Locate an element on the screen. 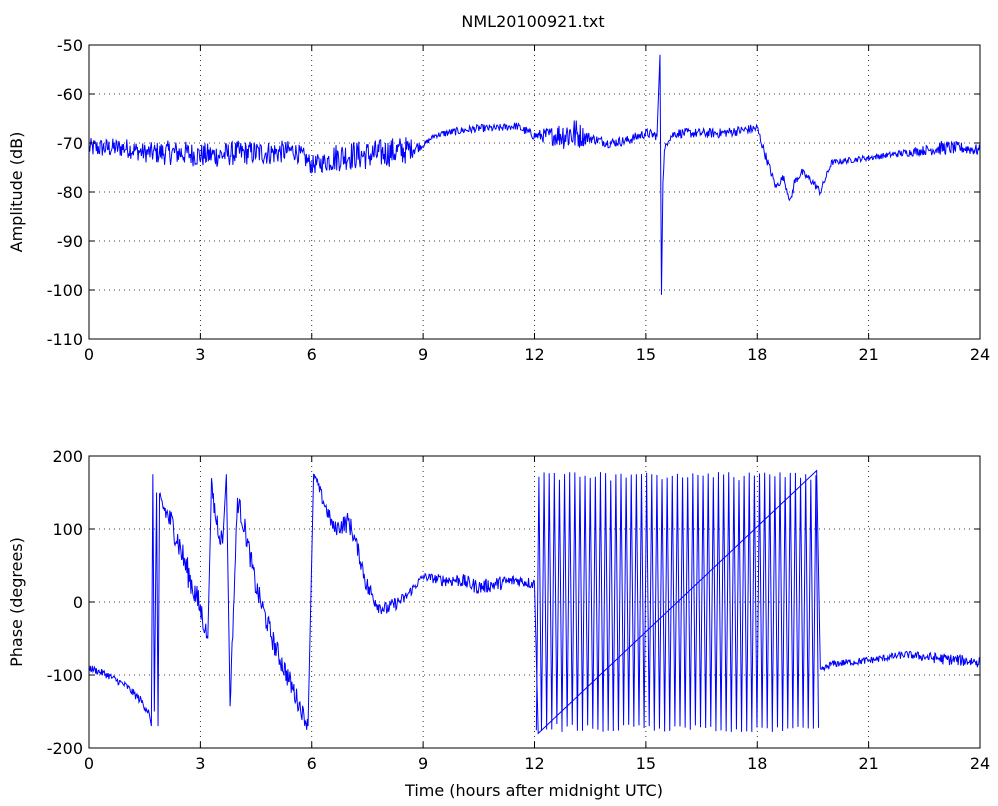  phase-xtick-label: 12 is located at coordinates (534, 763).